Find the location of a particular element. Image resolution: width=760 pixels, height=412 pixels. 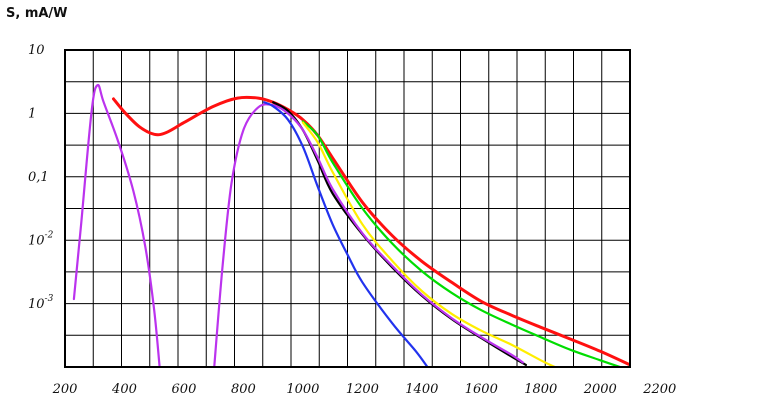

x-tick-label: 600 is located at coordinates (184, 389).